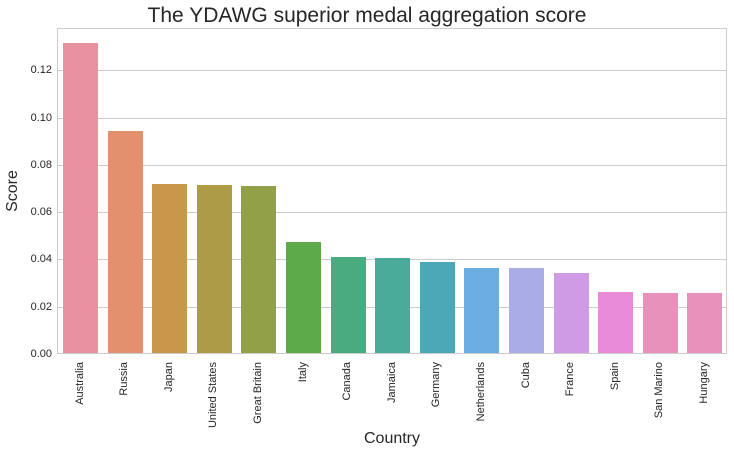 The width and height of the screenshot is (734, 456). Describe the element at coordinates (170, 268) in the screenshot. I see `bar-japan` at that location.